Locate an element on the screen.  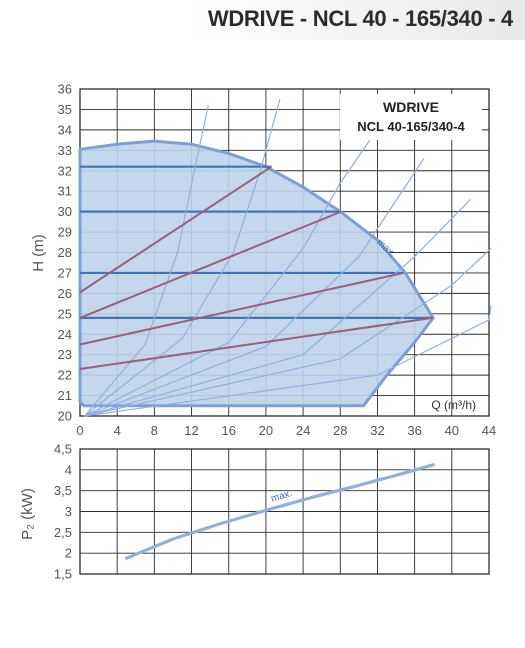
y-tick-label: 1,5 is located at coordinates (63, 574).